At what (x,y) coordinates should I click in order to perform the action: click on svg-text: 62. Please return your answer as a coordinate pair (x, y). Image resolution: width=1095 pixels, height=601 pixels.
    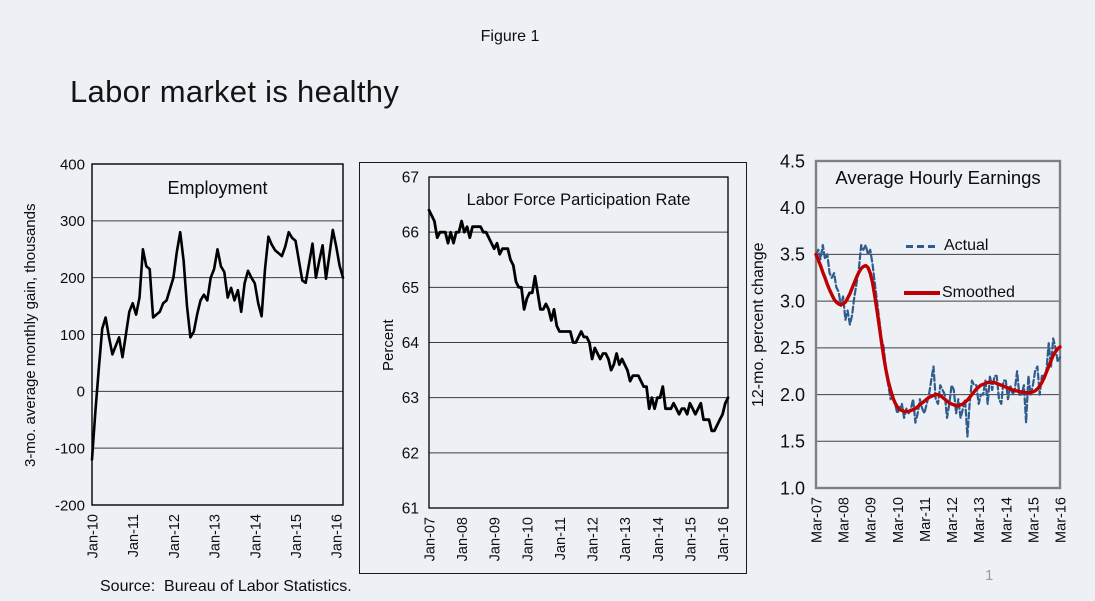
    Looking at the image, I should click on (410, 453).